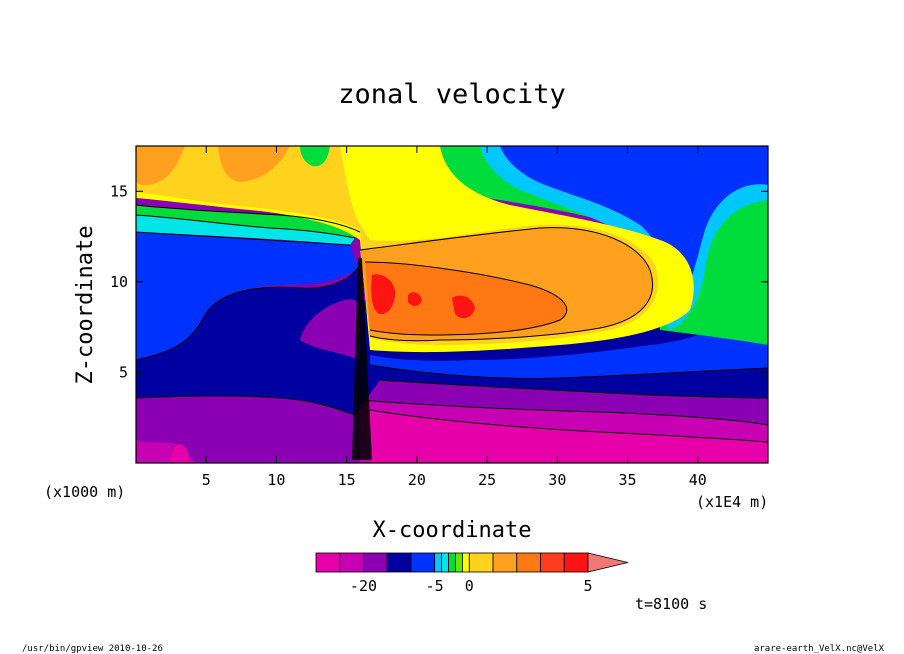 This screenshot has height=654, width=904. Describe the element at coordinates (435, 586) in the screenshot. I see `colorbar-tick-label: -5` at that location.